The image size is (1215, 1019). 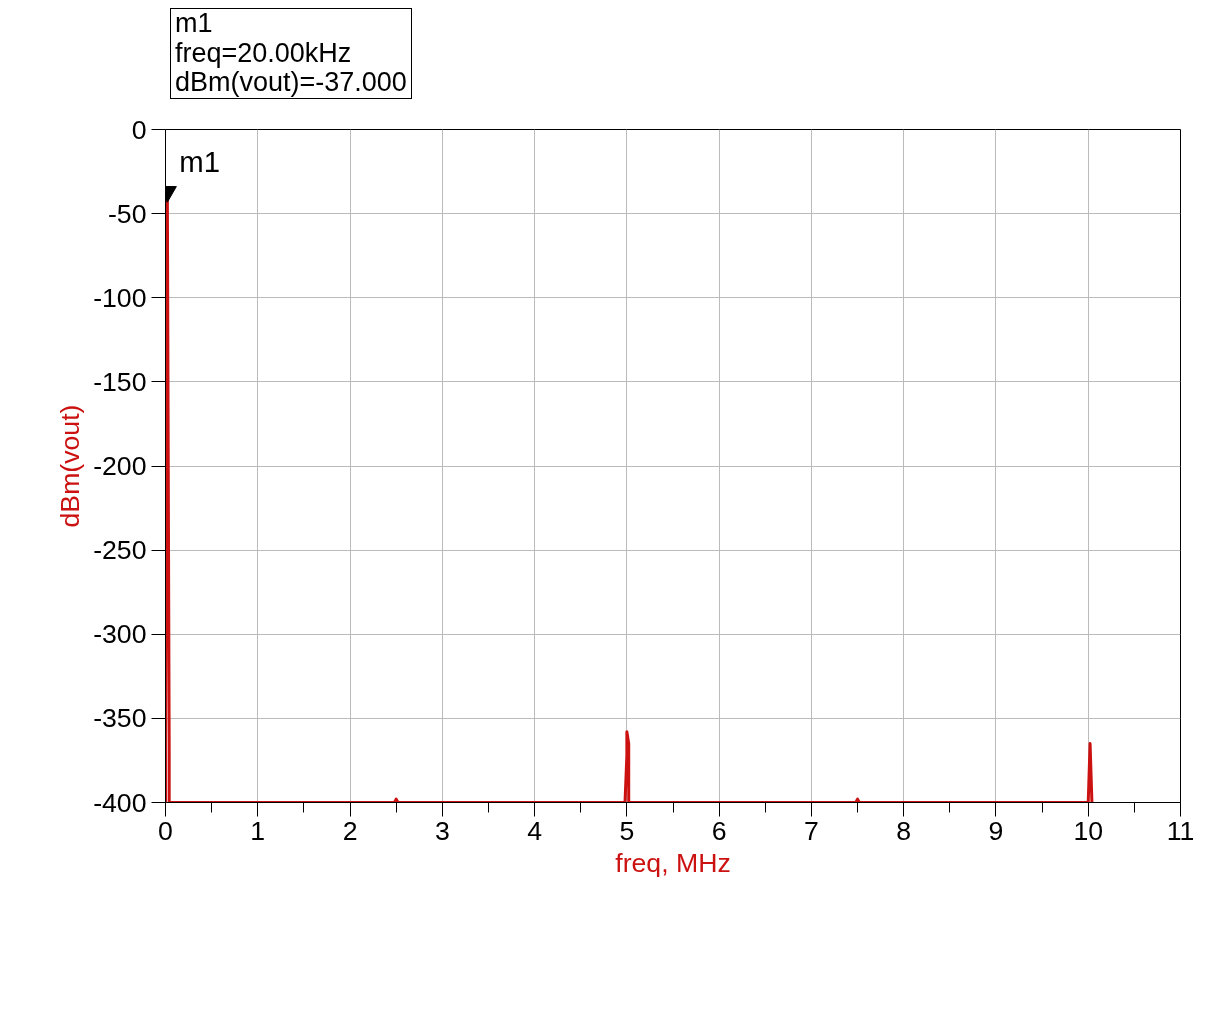 What do you see at coordinates (258, 830) in the screenshot?
I see `x-tick-label: 1` at bounding box center [258, 830].